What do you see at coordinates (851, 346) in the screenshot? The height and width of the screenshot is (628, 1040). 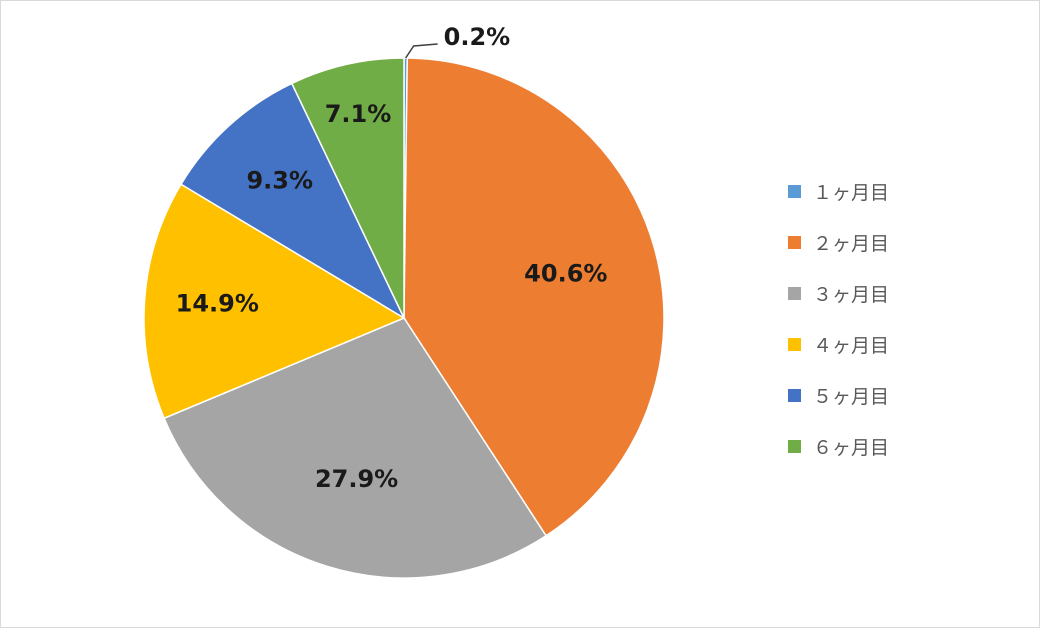 I see `legend-label: ４ヶ月目` at bounding box center [851, 346].